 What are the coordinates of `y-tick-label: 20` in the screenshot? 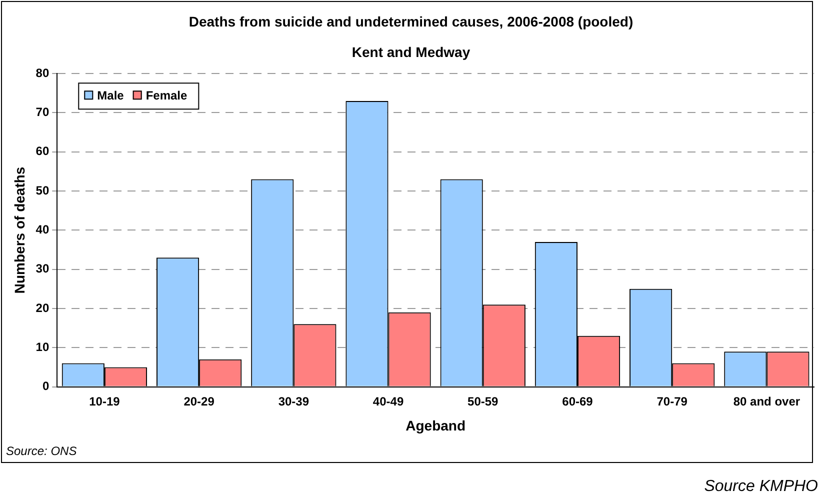 It's located at (43, 307).